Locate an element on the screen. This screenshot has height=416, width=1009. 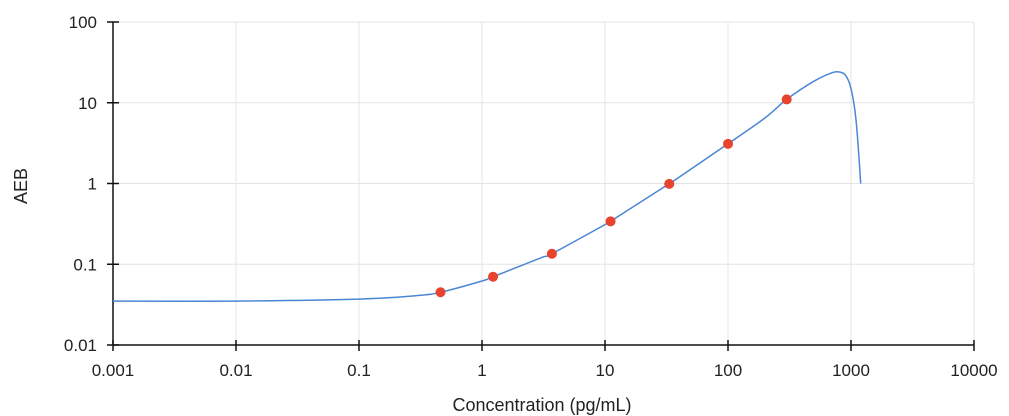
x-axis-title: Concentration (pg/mL) is located at coordinates (541, 405).